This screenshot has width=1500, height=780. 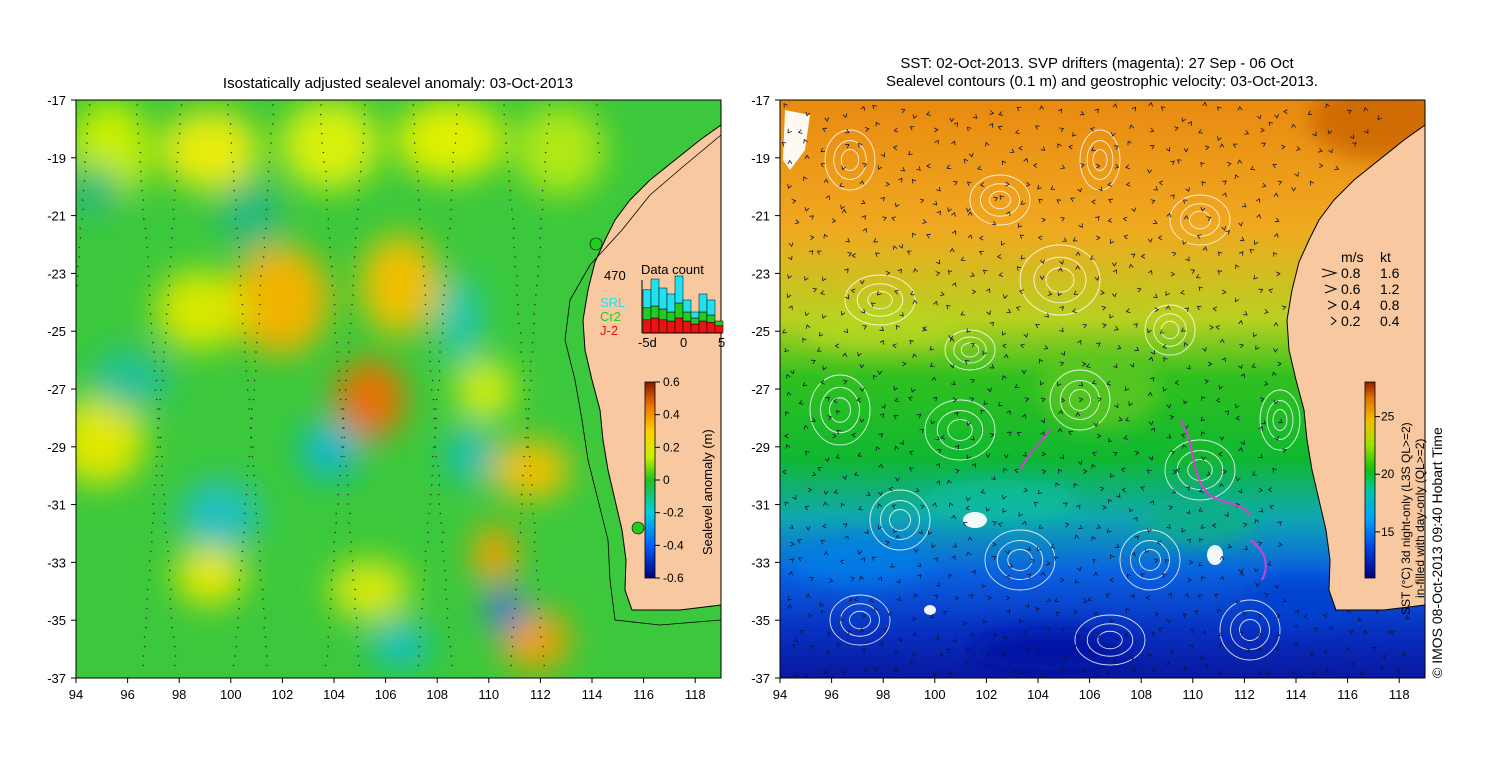 I want to click on sla-x-tick-label: 106, so click(x=386, y=694).